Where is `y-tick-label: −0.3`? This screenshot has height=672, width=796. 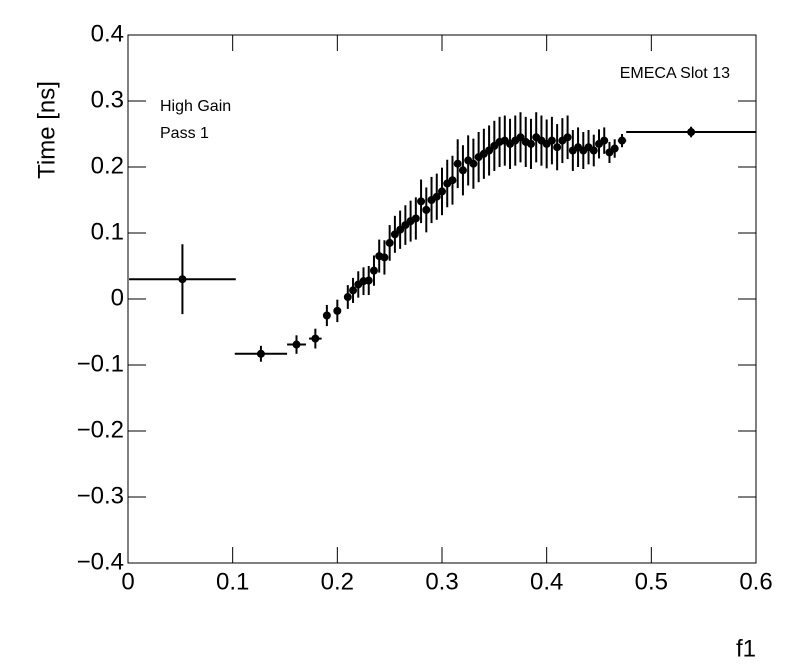 y-tick-label: −0.3 is located at coordinates (100, 495).